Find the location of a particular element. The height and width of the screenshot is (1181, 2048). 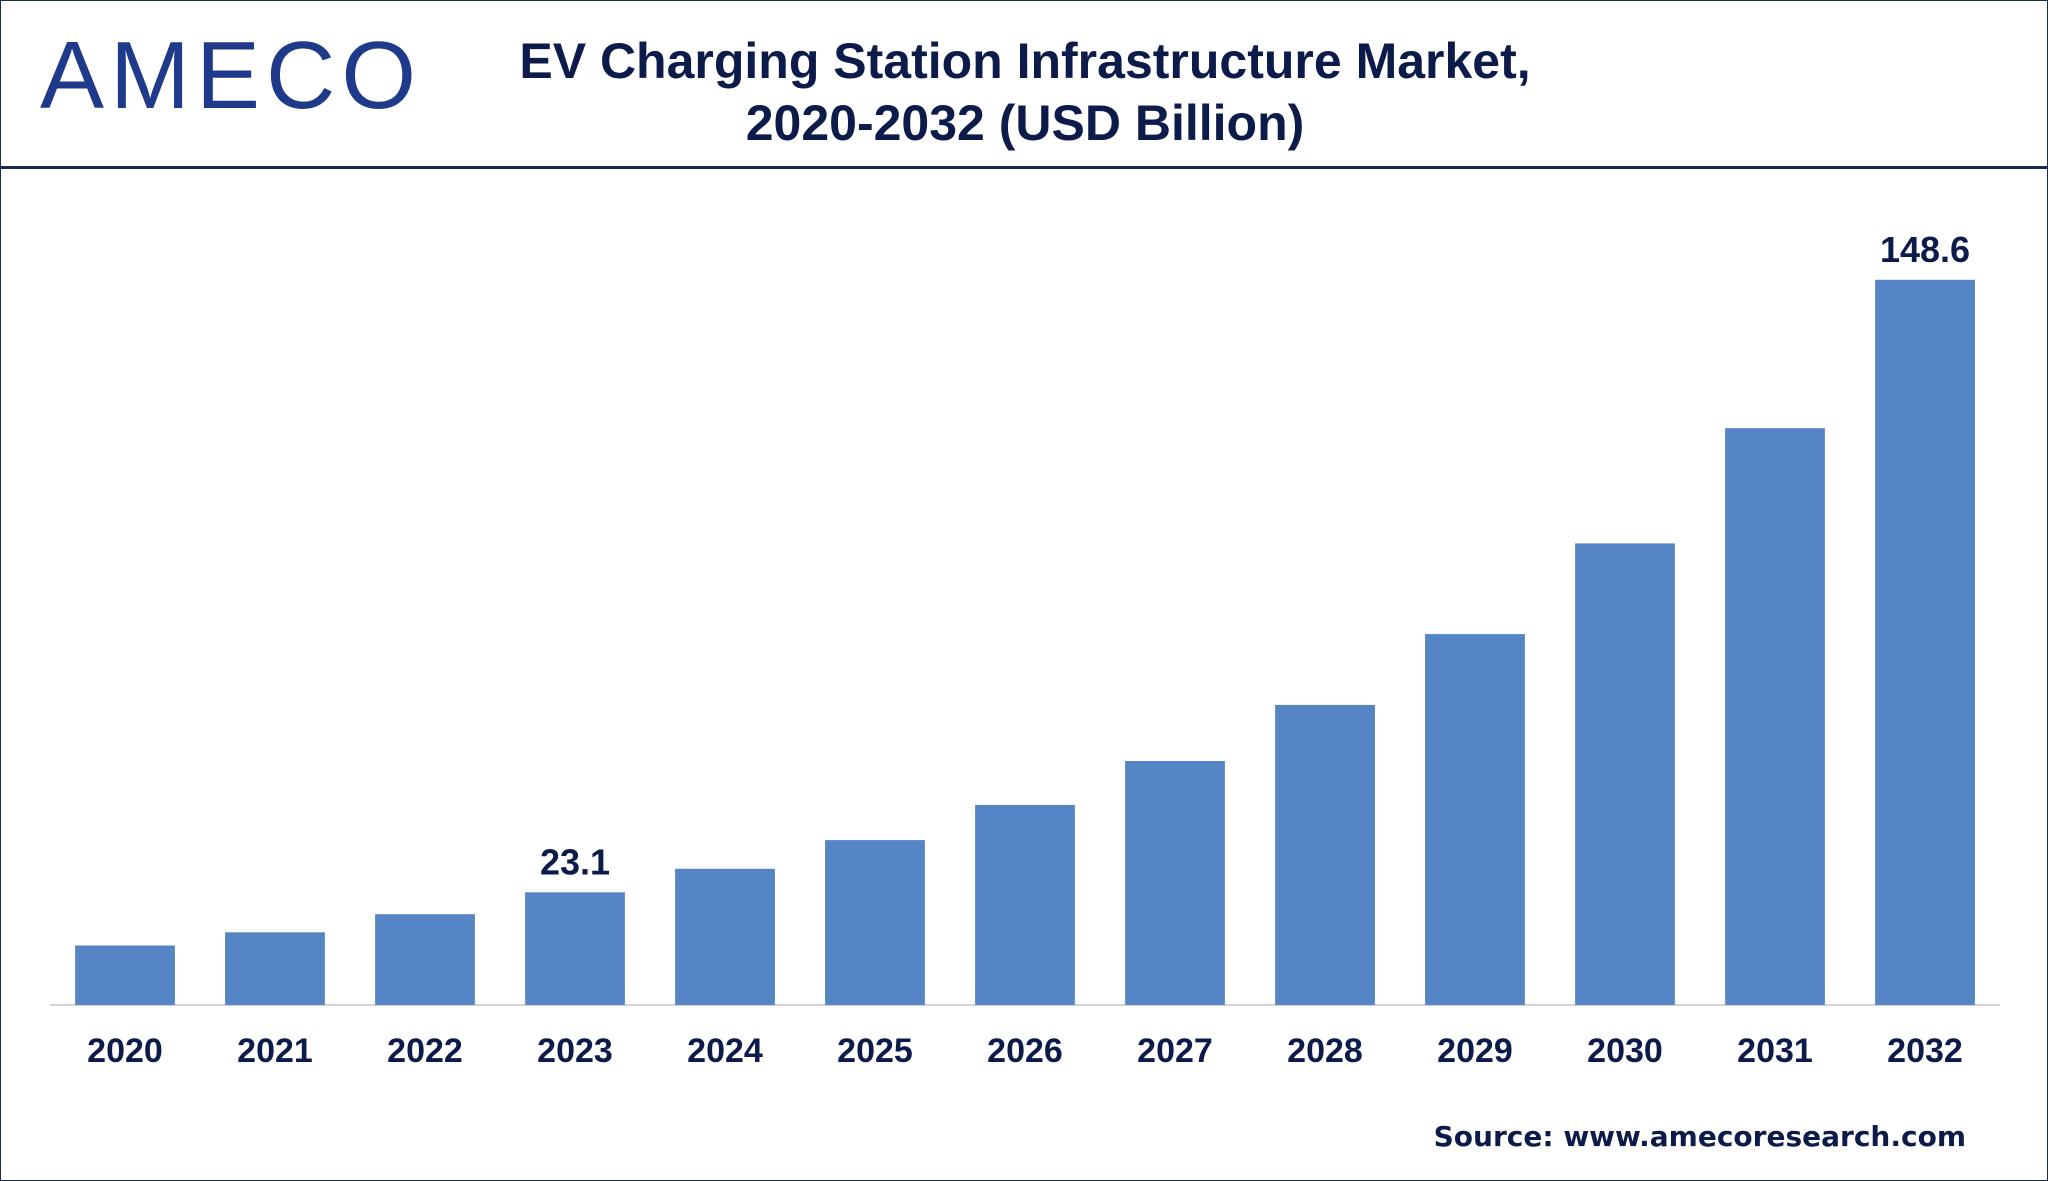

data-label-2032: 148.6 is located at coordinates (1925, 249).